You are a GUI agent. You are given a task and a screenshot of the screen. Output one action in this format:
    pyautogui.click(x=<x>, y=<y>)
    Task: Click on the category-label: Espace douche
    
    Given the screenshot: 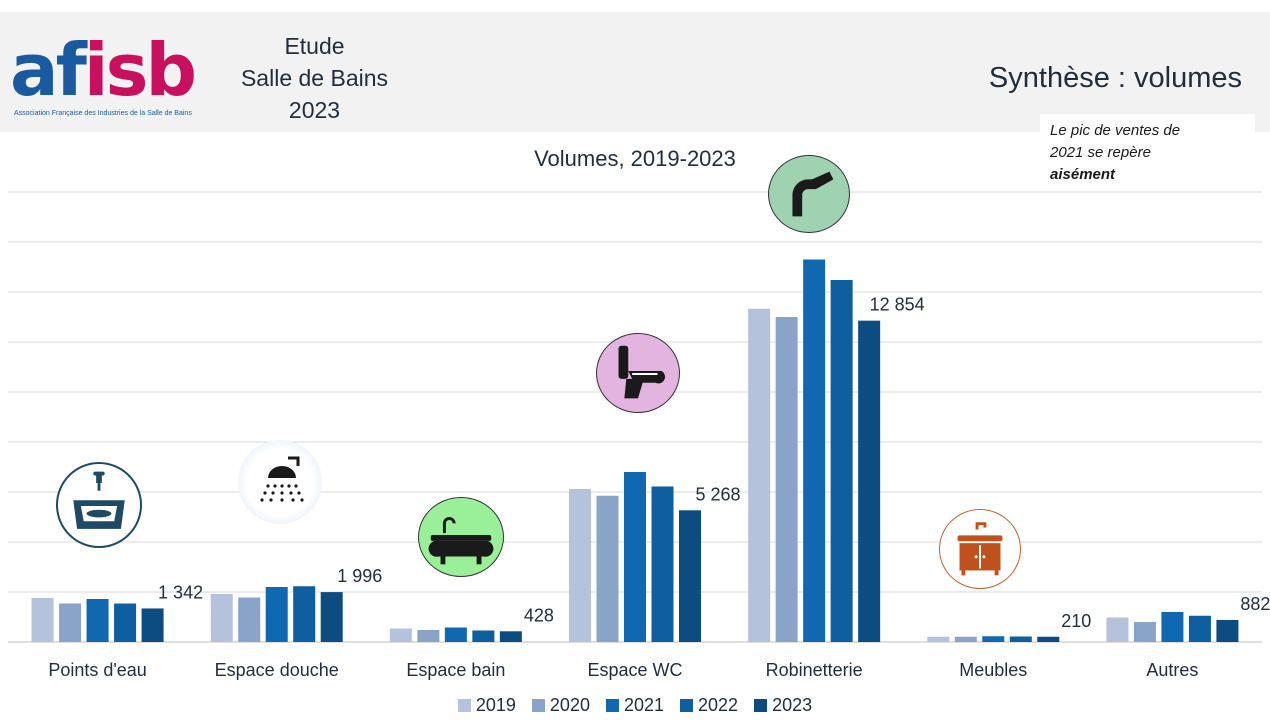 What is the action you would take?
    pyautogui.click(x=277, y=670)
    